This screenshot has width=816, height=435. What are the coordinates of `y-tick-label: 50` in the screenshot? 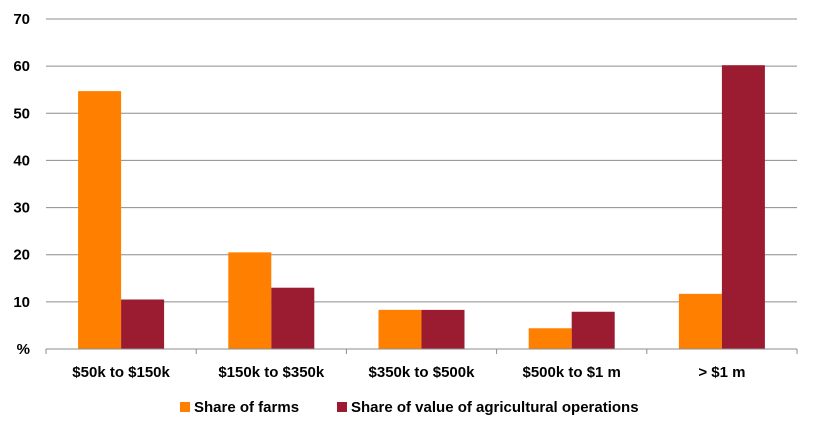 It's located at (21, 113).